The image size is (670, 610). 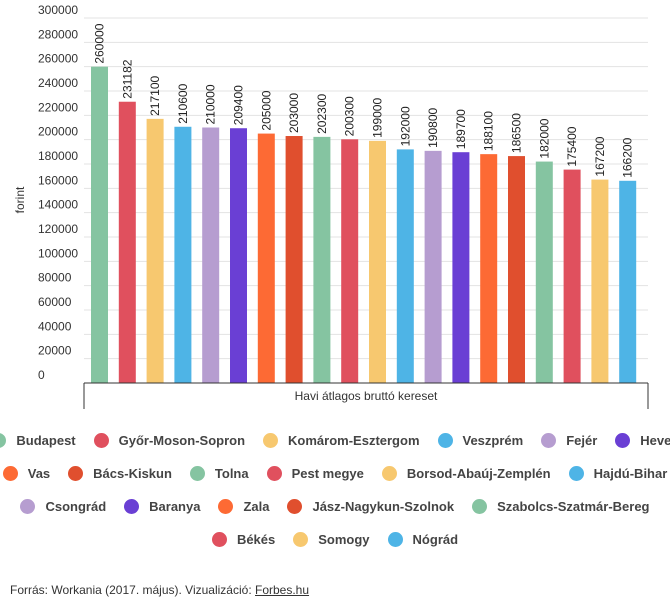 What do you see at coordinates (461, 129) in the screenshot?
I see `bar-value-label: 189700` at bounding box center [461, 129].